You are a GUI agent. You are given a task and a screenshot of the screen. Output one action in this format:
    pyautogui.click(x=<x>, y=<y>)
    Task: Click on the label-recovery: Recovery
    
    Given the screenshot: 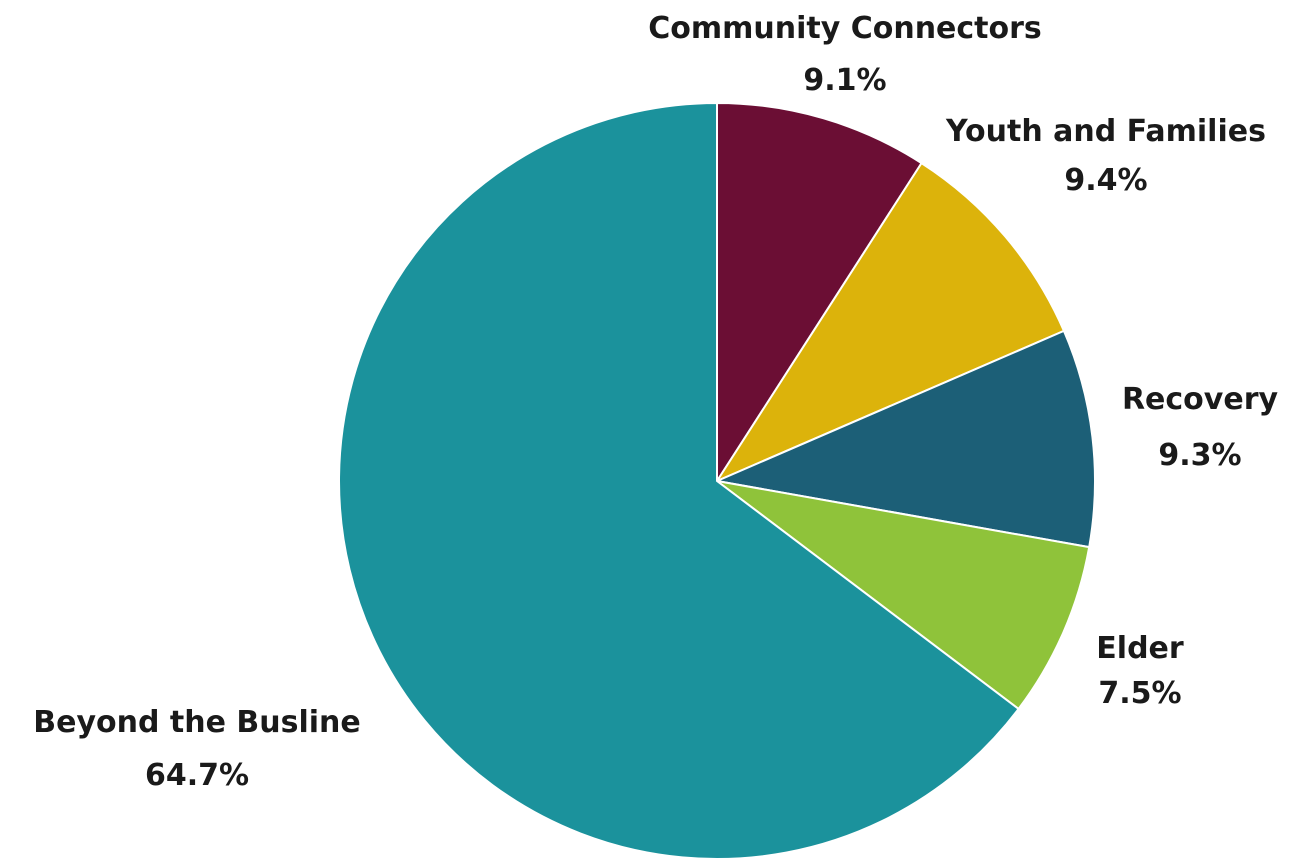 What is the action you would take?
    pyautogui.click(x=1200, y=399)
    